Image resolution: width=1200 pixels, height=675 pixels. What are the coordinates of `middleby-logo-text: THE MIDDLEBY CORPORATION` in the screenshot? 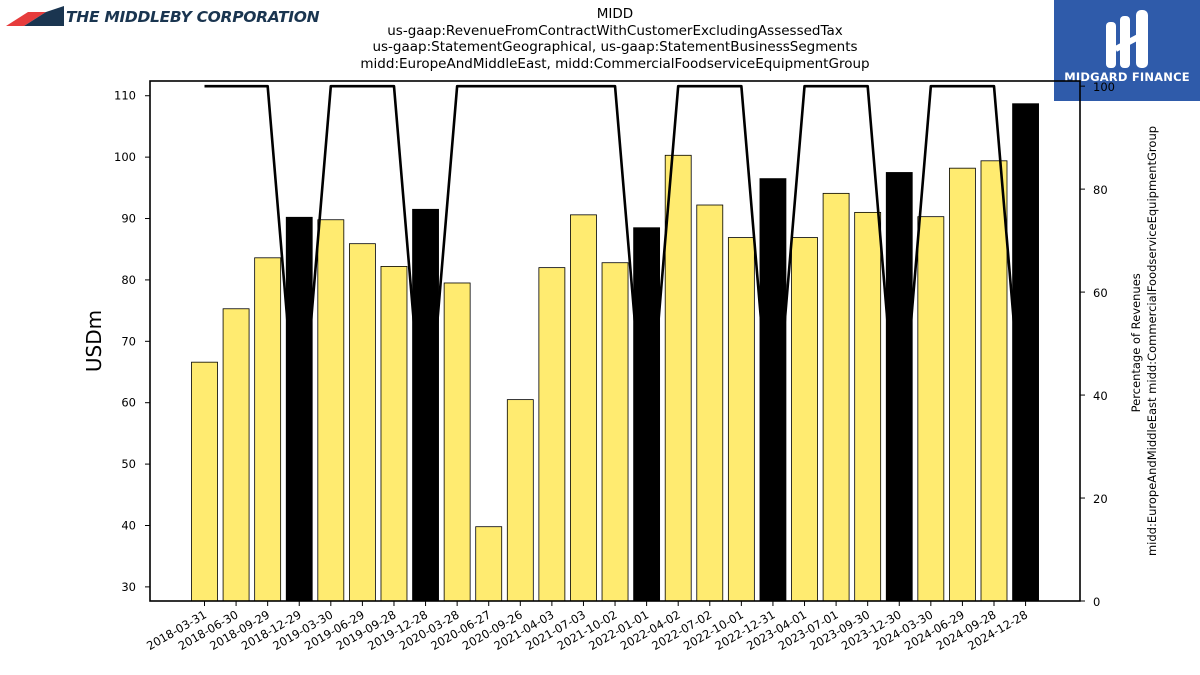 It's located at (193, 17).